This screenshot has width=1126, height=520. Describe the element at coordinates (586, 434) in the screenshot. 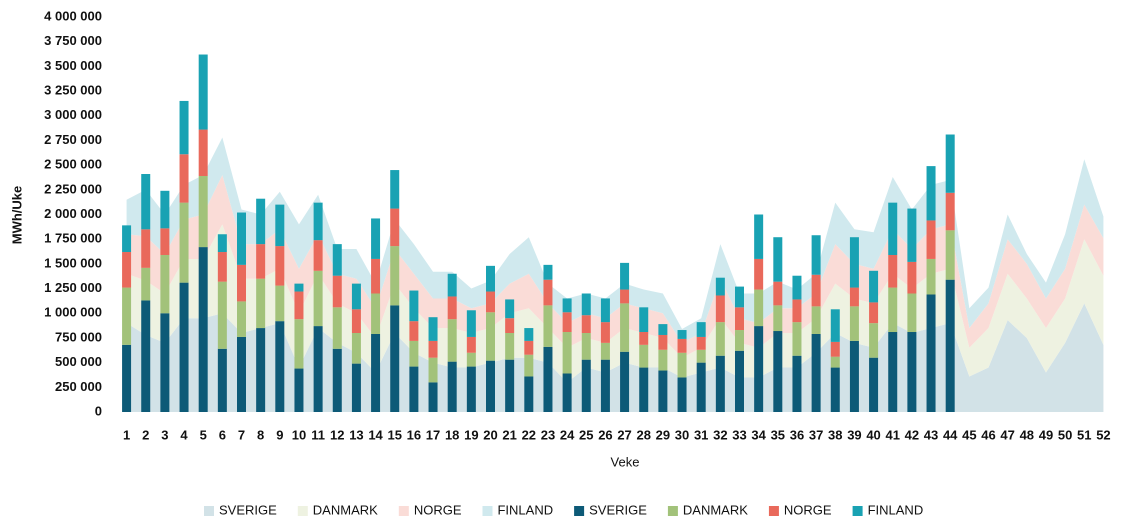

I see `x-tick-label: 25` at that location.